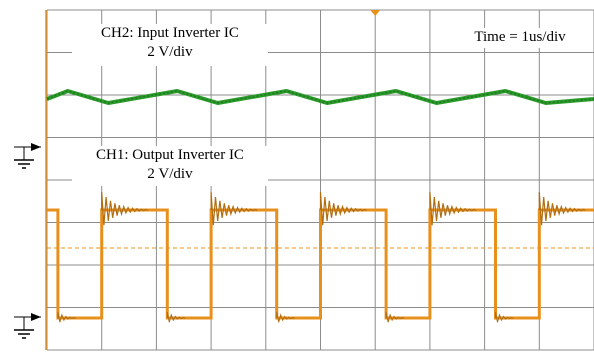 This screenshot has height=359, width=594. What do you see at coordinates (170, 52) in the screenshot?
I see `ch2-scale: 2 V/div` at bounding box center [170, 52].